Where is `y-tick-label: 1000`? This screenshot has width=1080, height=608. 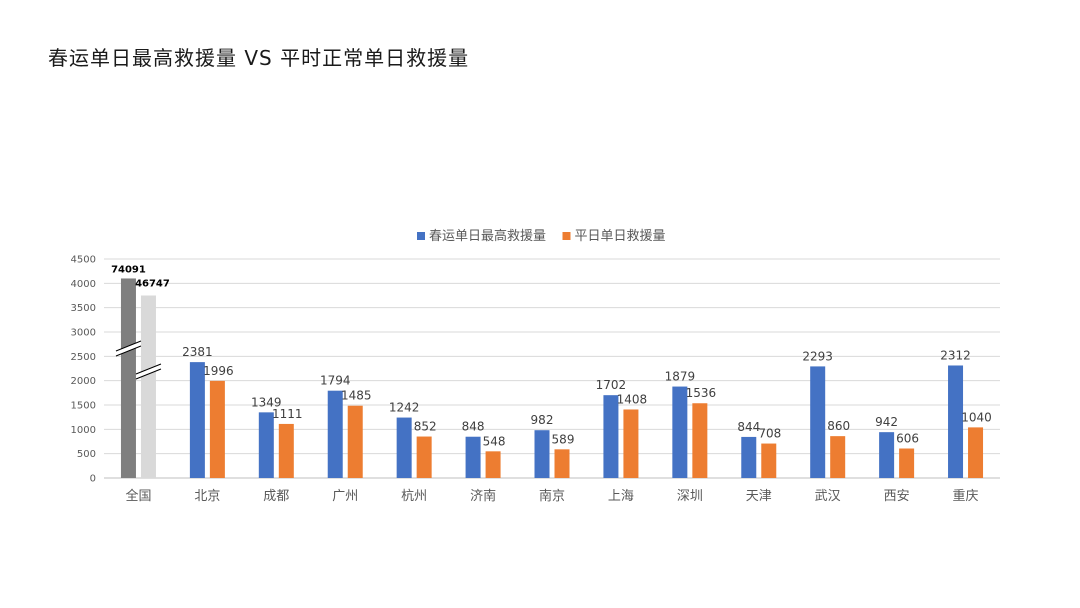
y-tick-label: 1000 is located at coordinates (83, 430).